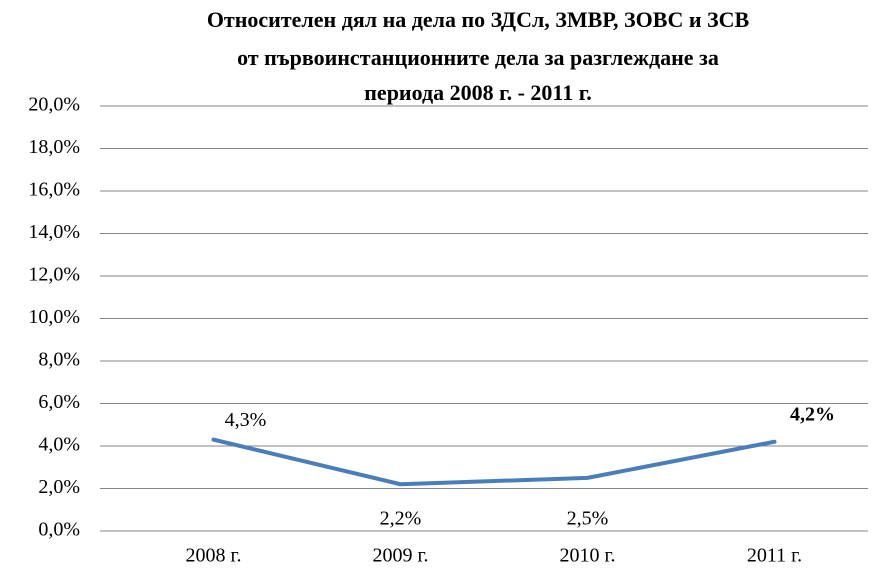 Image resolution: width=881 pixels, height=575 pixels. What do you see at coordinates (812, 414) in the screenshot?
I see `data-label: 4,2%` at bounding box center [812, 414].